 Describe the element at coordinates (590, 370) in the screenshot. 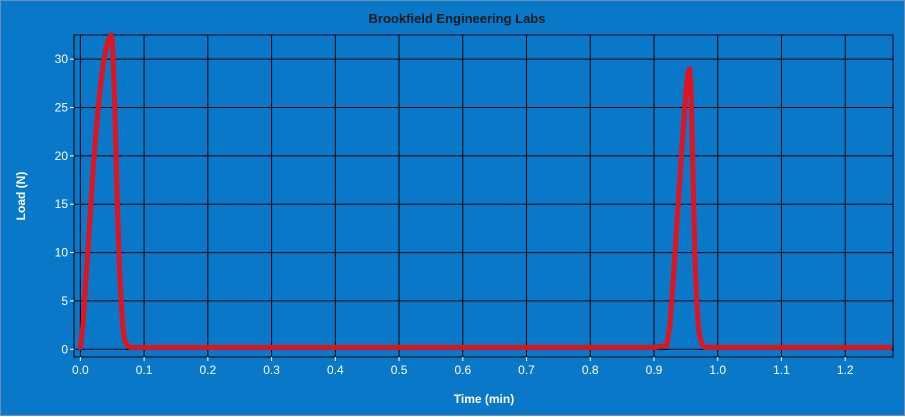

I see `x-tick-label: 0.8` at that location.